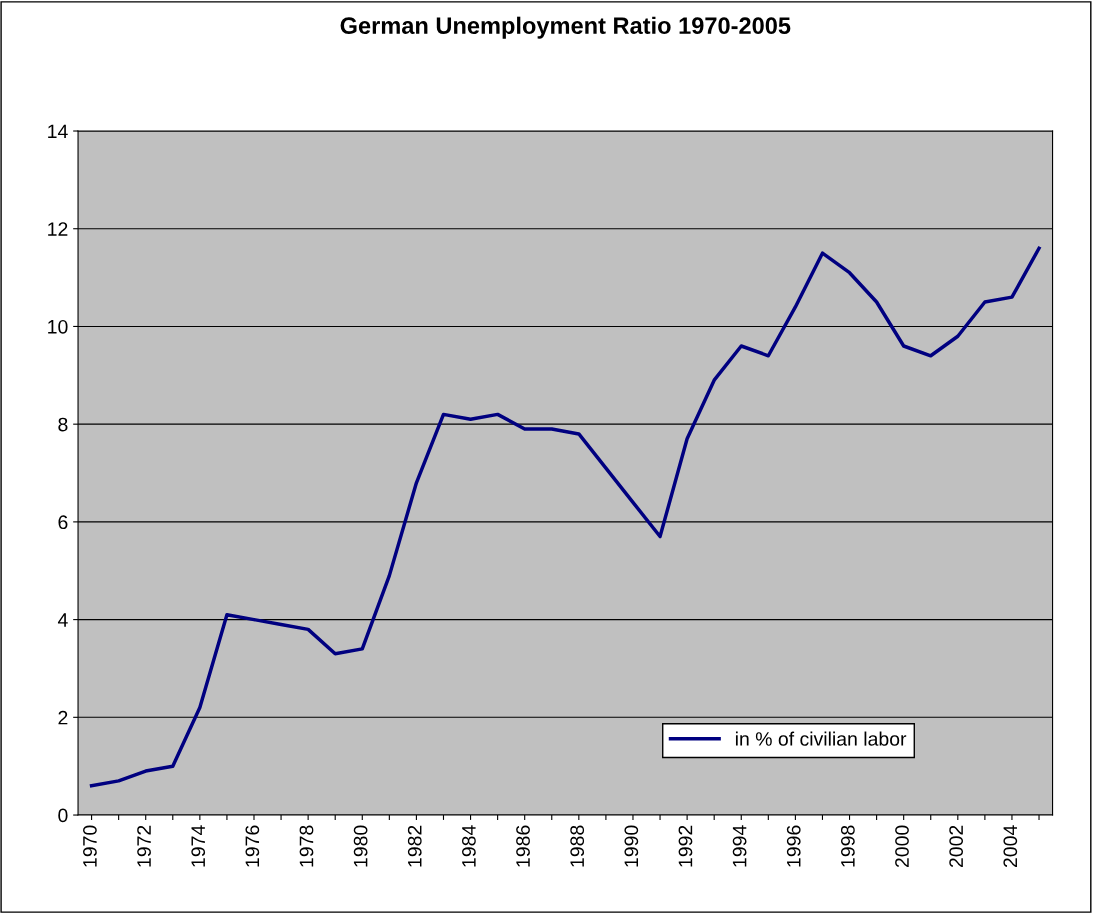  Describe the element at coordinates (63, 717) in the screenshot. I see `y-tick-label: 2` at that location.